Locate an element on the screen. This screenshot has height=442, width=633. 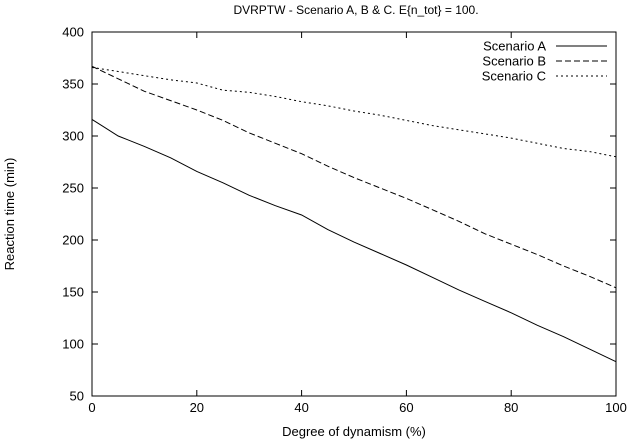
x-tick-label: 20 is located at coordinates (197, 407).